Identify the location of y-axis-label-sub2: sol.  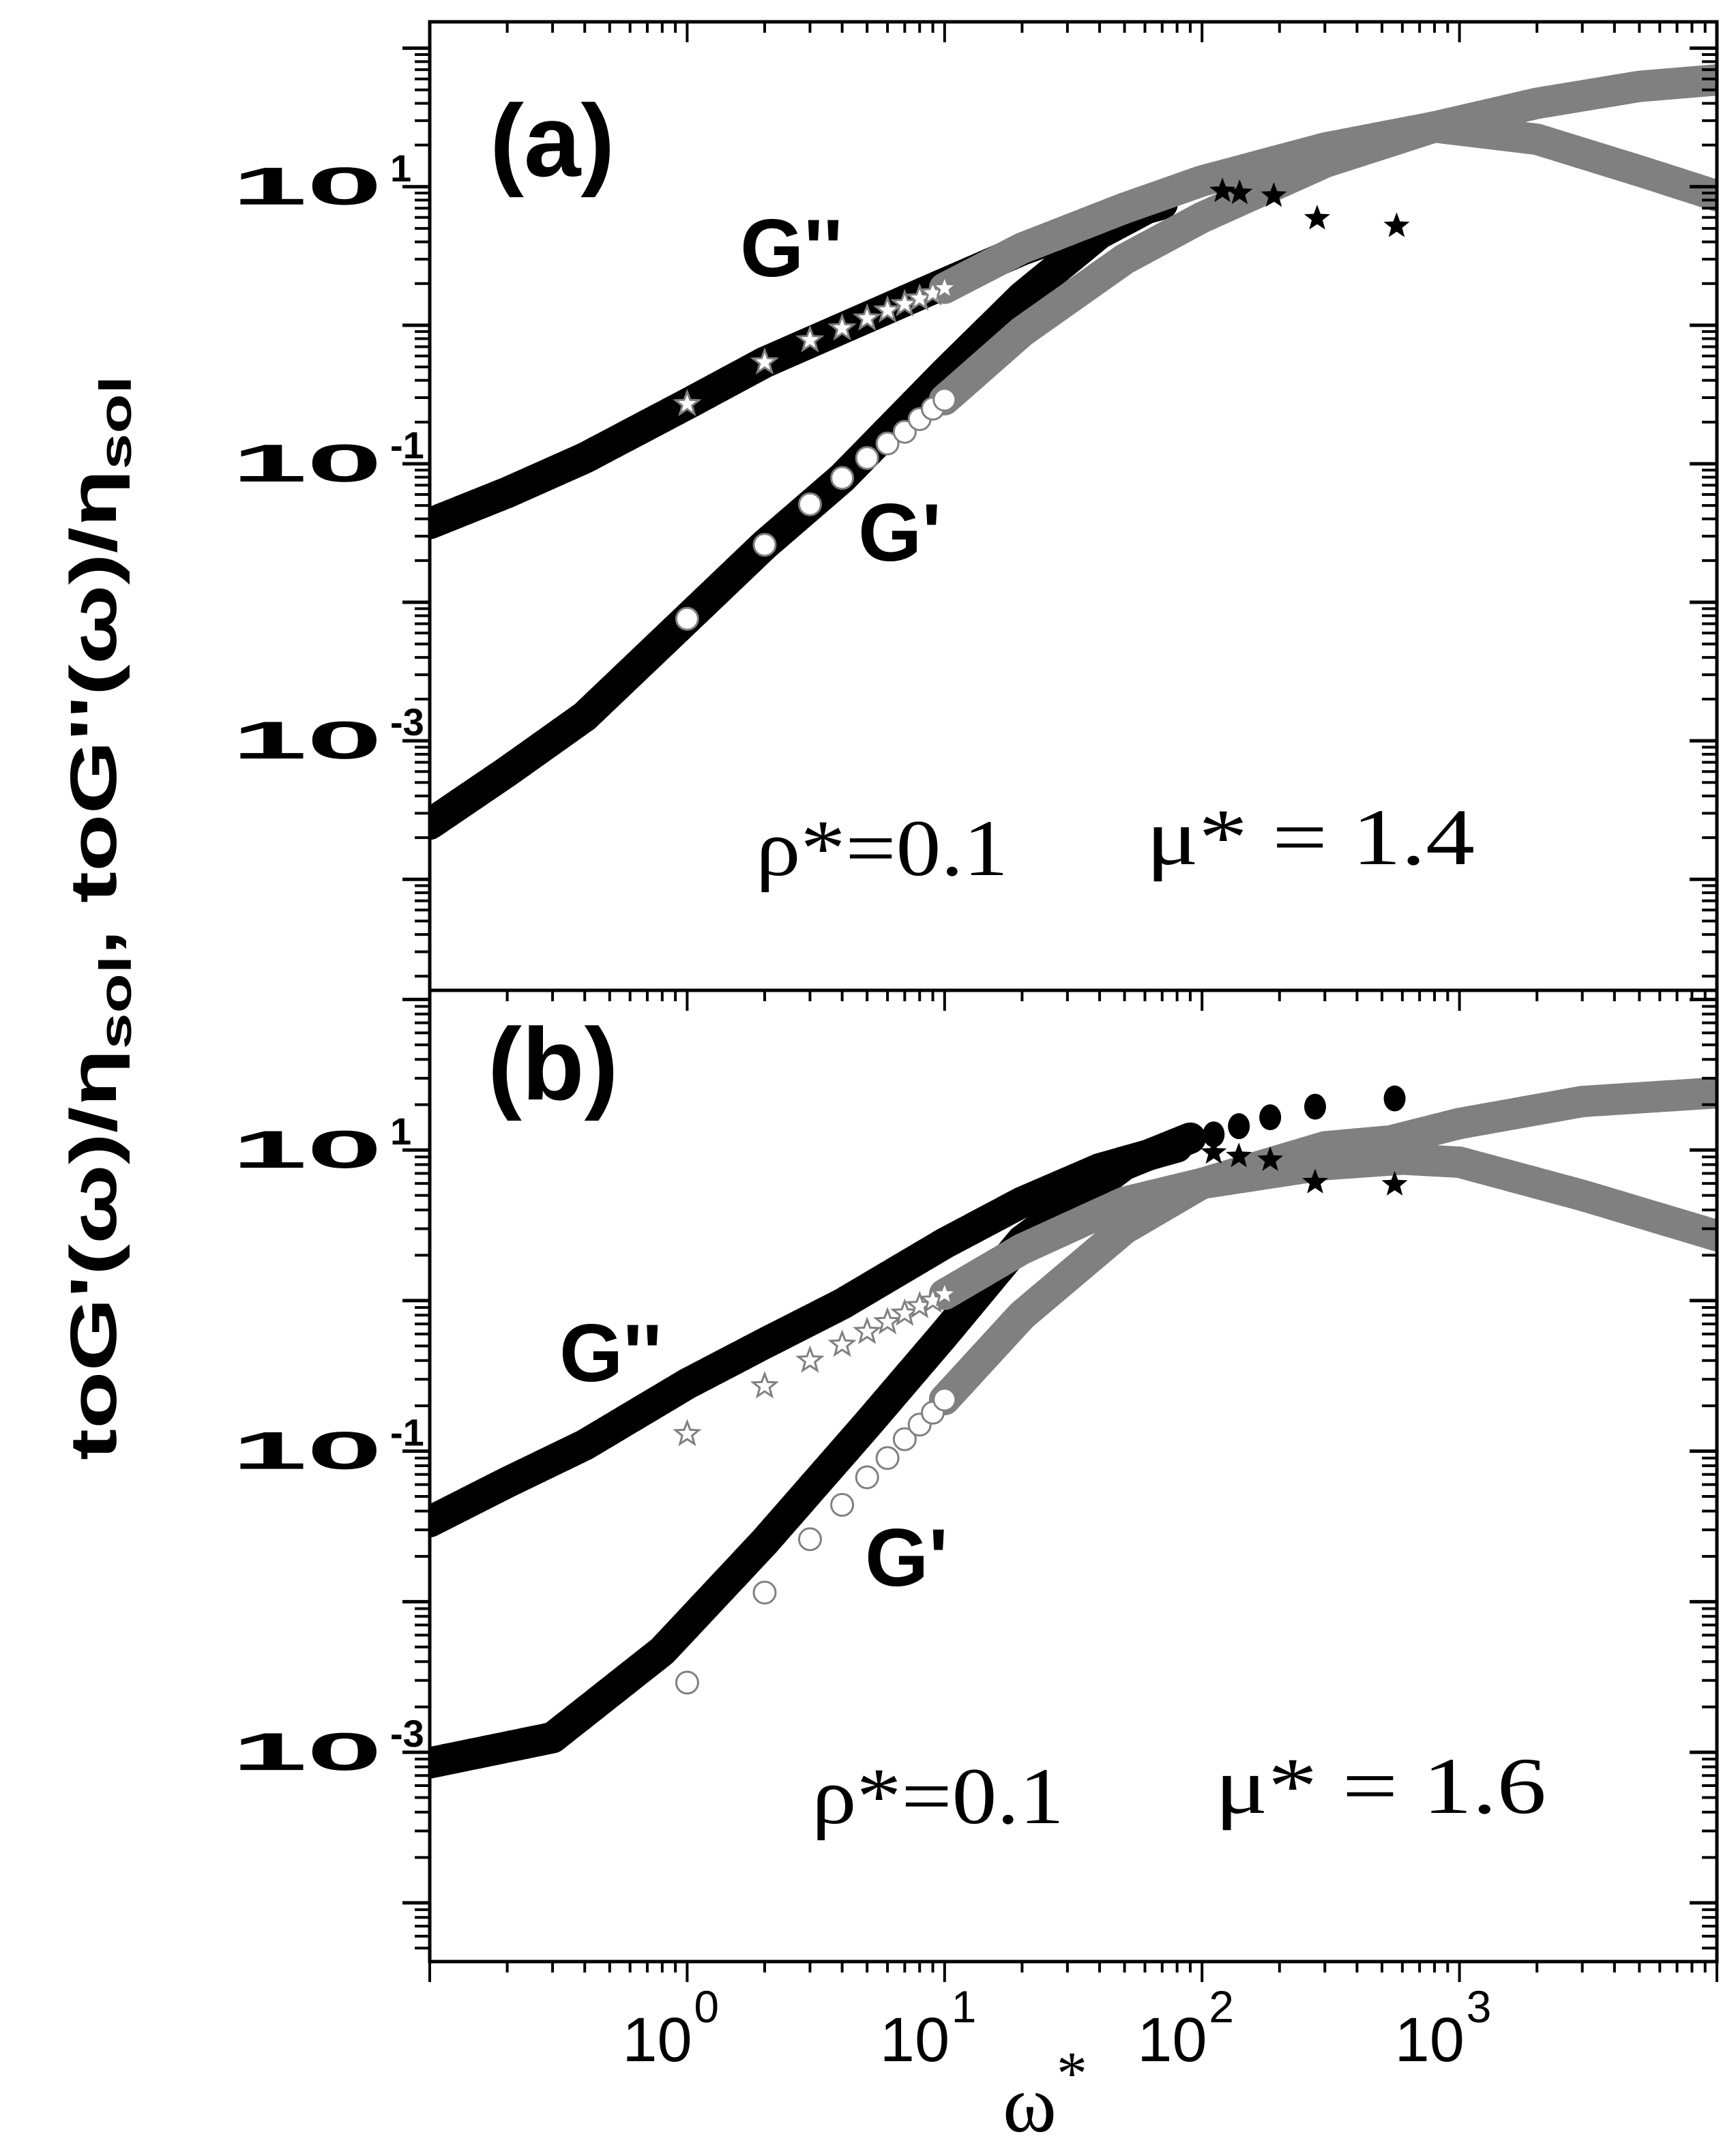
(116, 423).